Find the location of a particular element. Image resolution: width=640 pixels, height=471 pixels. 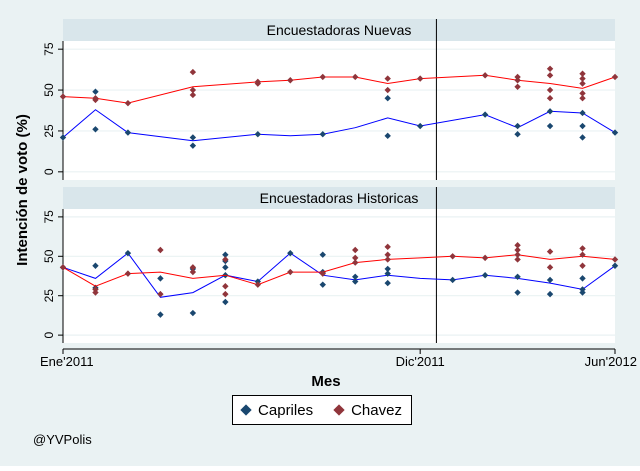

series-capriles is located at coordinates (339, 118).